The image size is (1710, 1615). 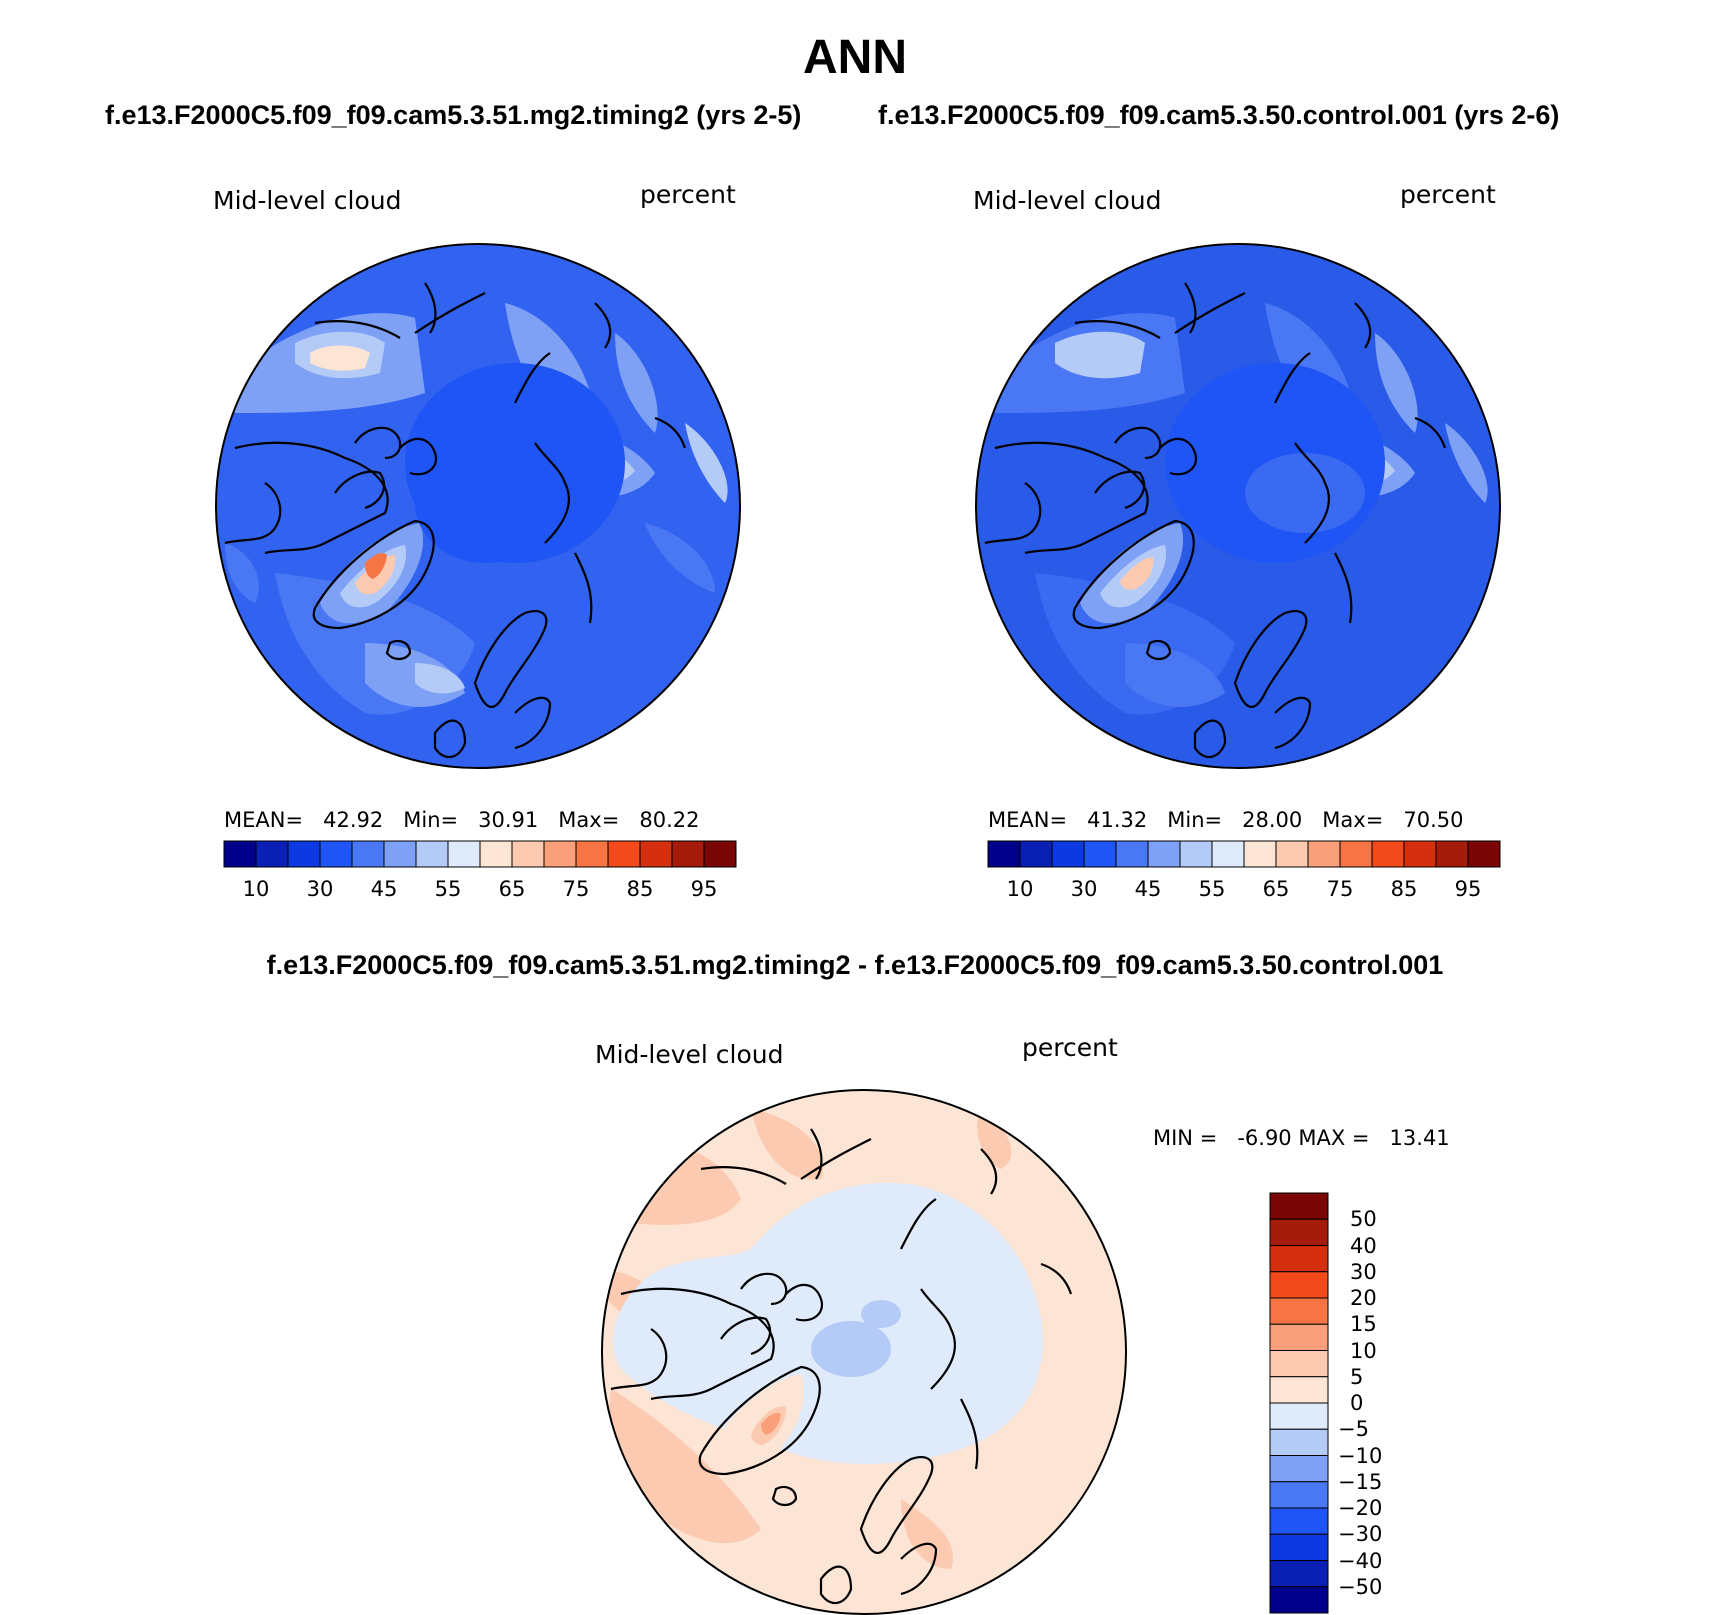 What do you see at coordinates (1357, 1376) in the screenshot?
I see `diff-colorbar-tick-label: 5` at bounding box center [1357, 1376].